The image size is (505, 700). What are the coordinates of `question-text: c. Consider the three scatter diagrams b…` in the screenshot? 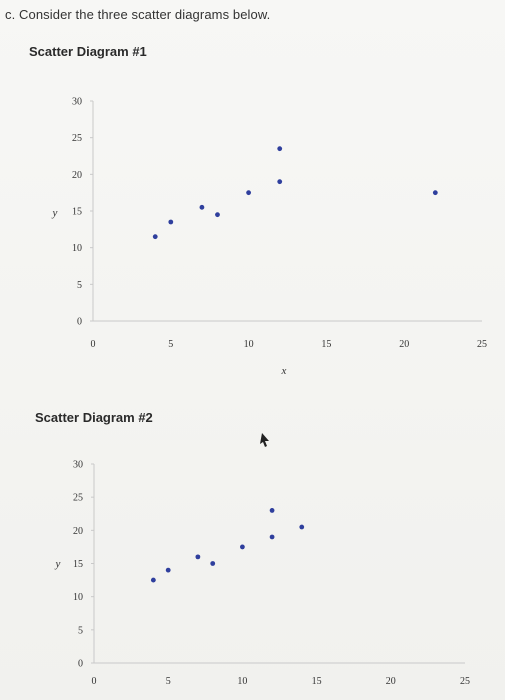 It's located at (138, 14).